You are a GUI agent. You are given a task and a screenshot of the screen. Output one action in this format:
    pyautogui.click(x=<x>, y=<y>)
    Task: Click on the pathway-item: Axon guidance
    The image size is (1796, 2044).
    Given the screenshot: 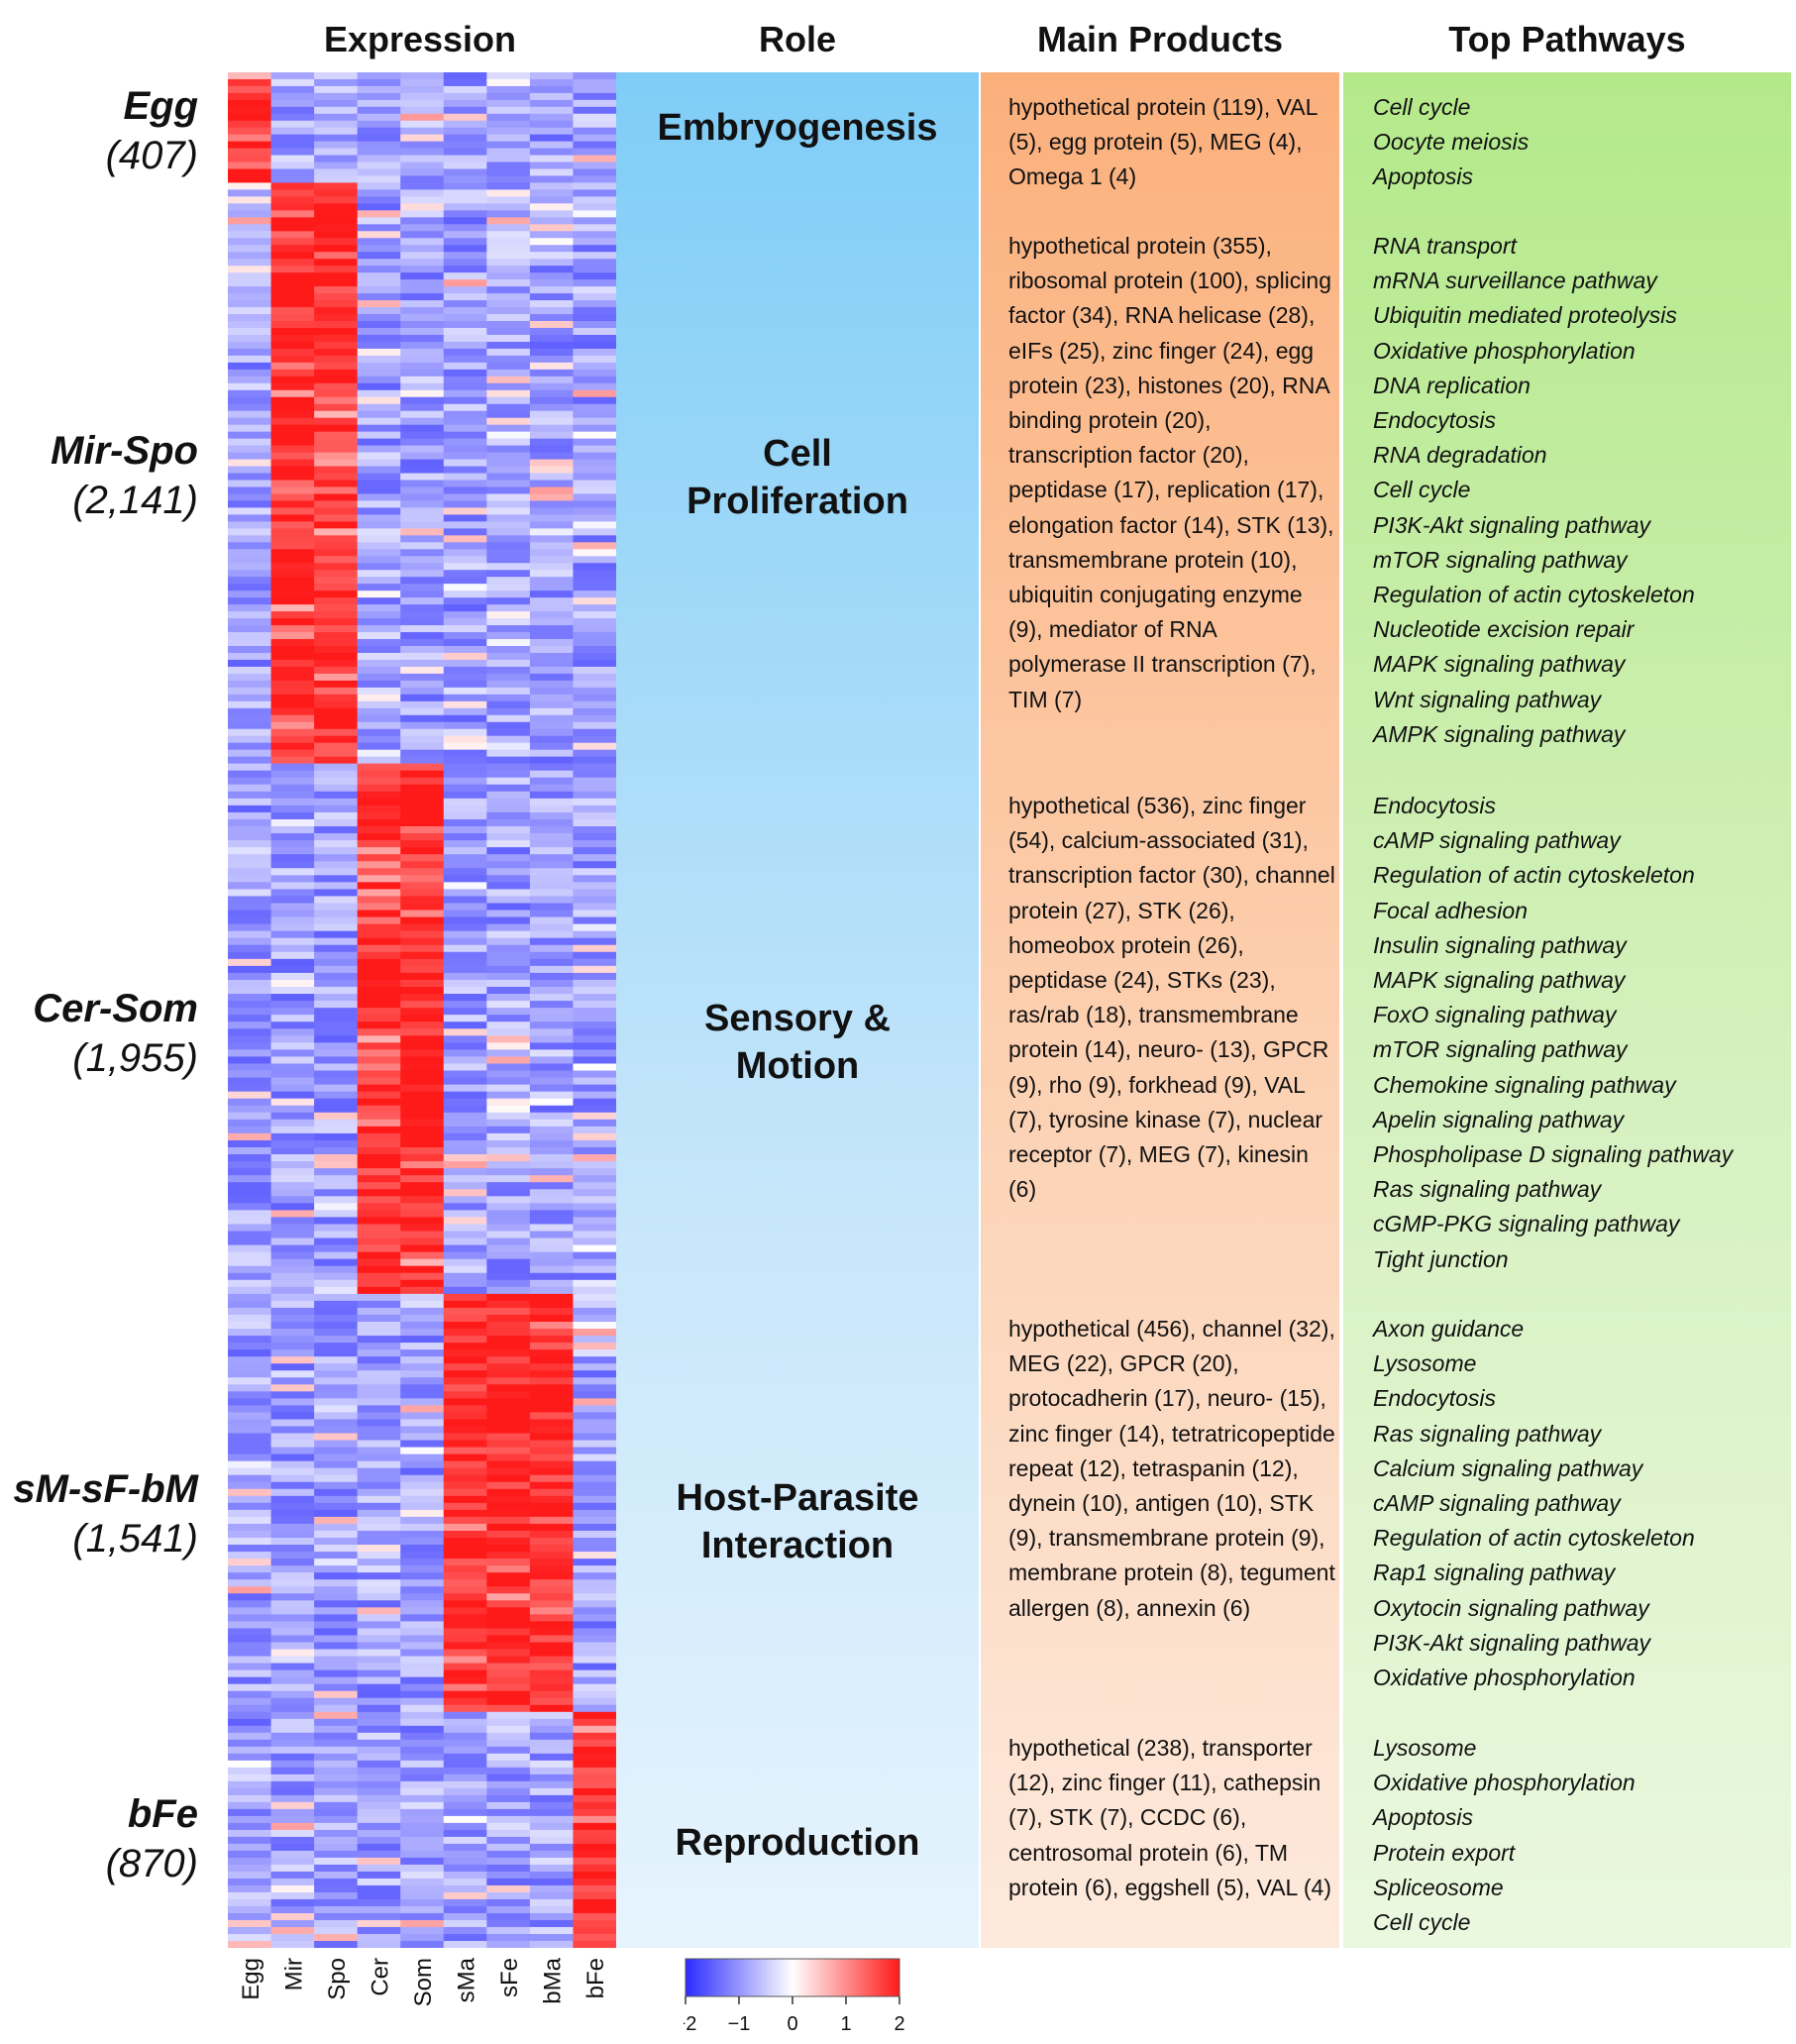 What is the action you would take?
    pyautogui.click(x=1449, y=1329)
    